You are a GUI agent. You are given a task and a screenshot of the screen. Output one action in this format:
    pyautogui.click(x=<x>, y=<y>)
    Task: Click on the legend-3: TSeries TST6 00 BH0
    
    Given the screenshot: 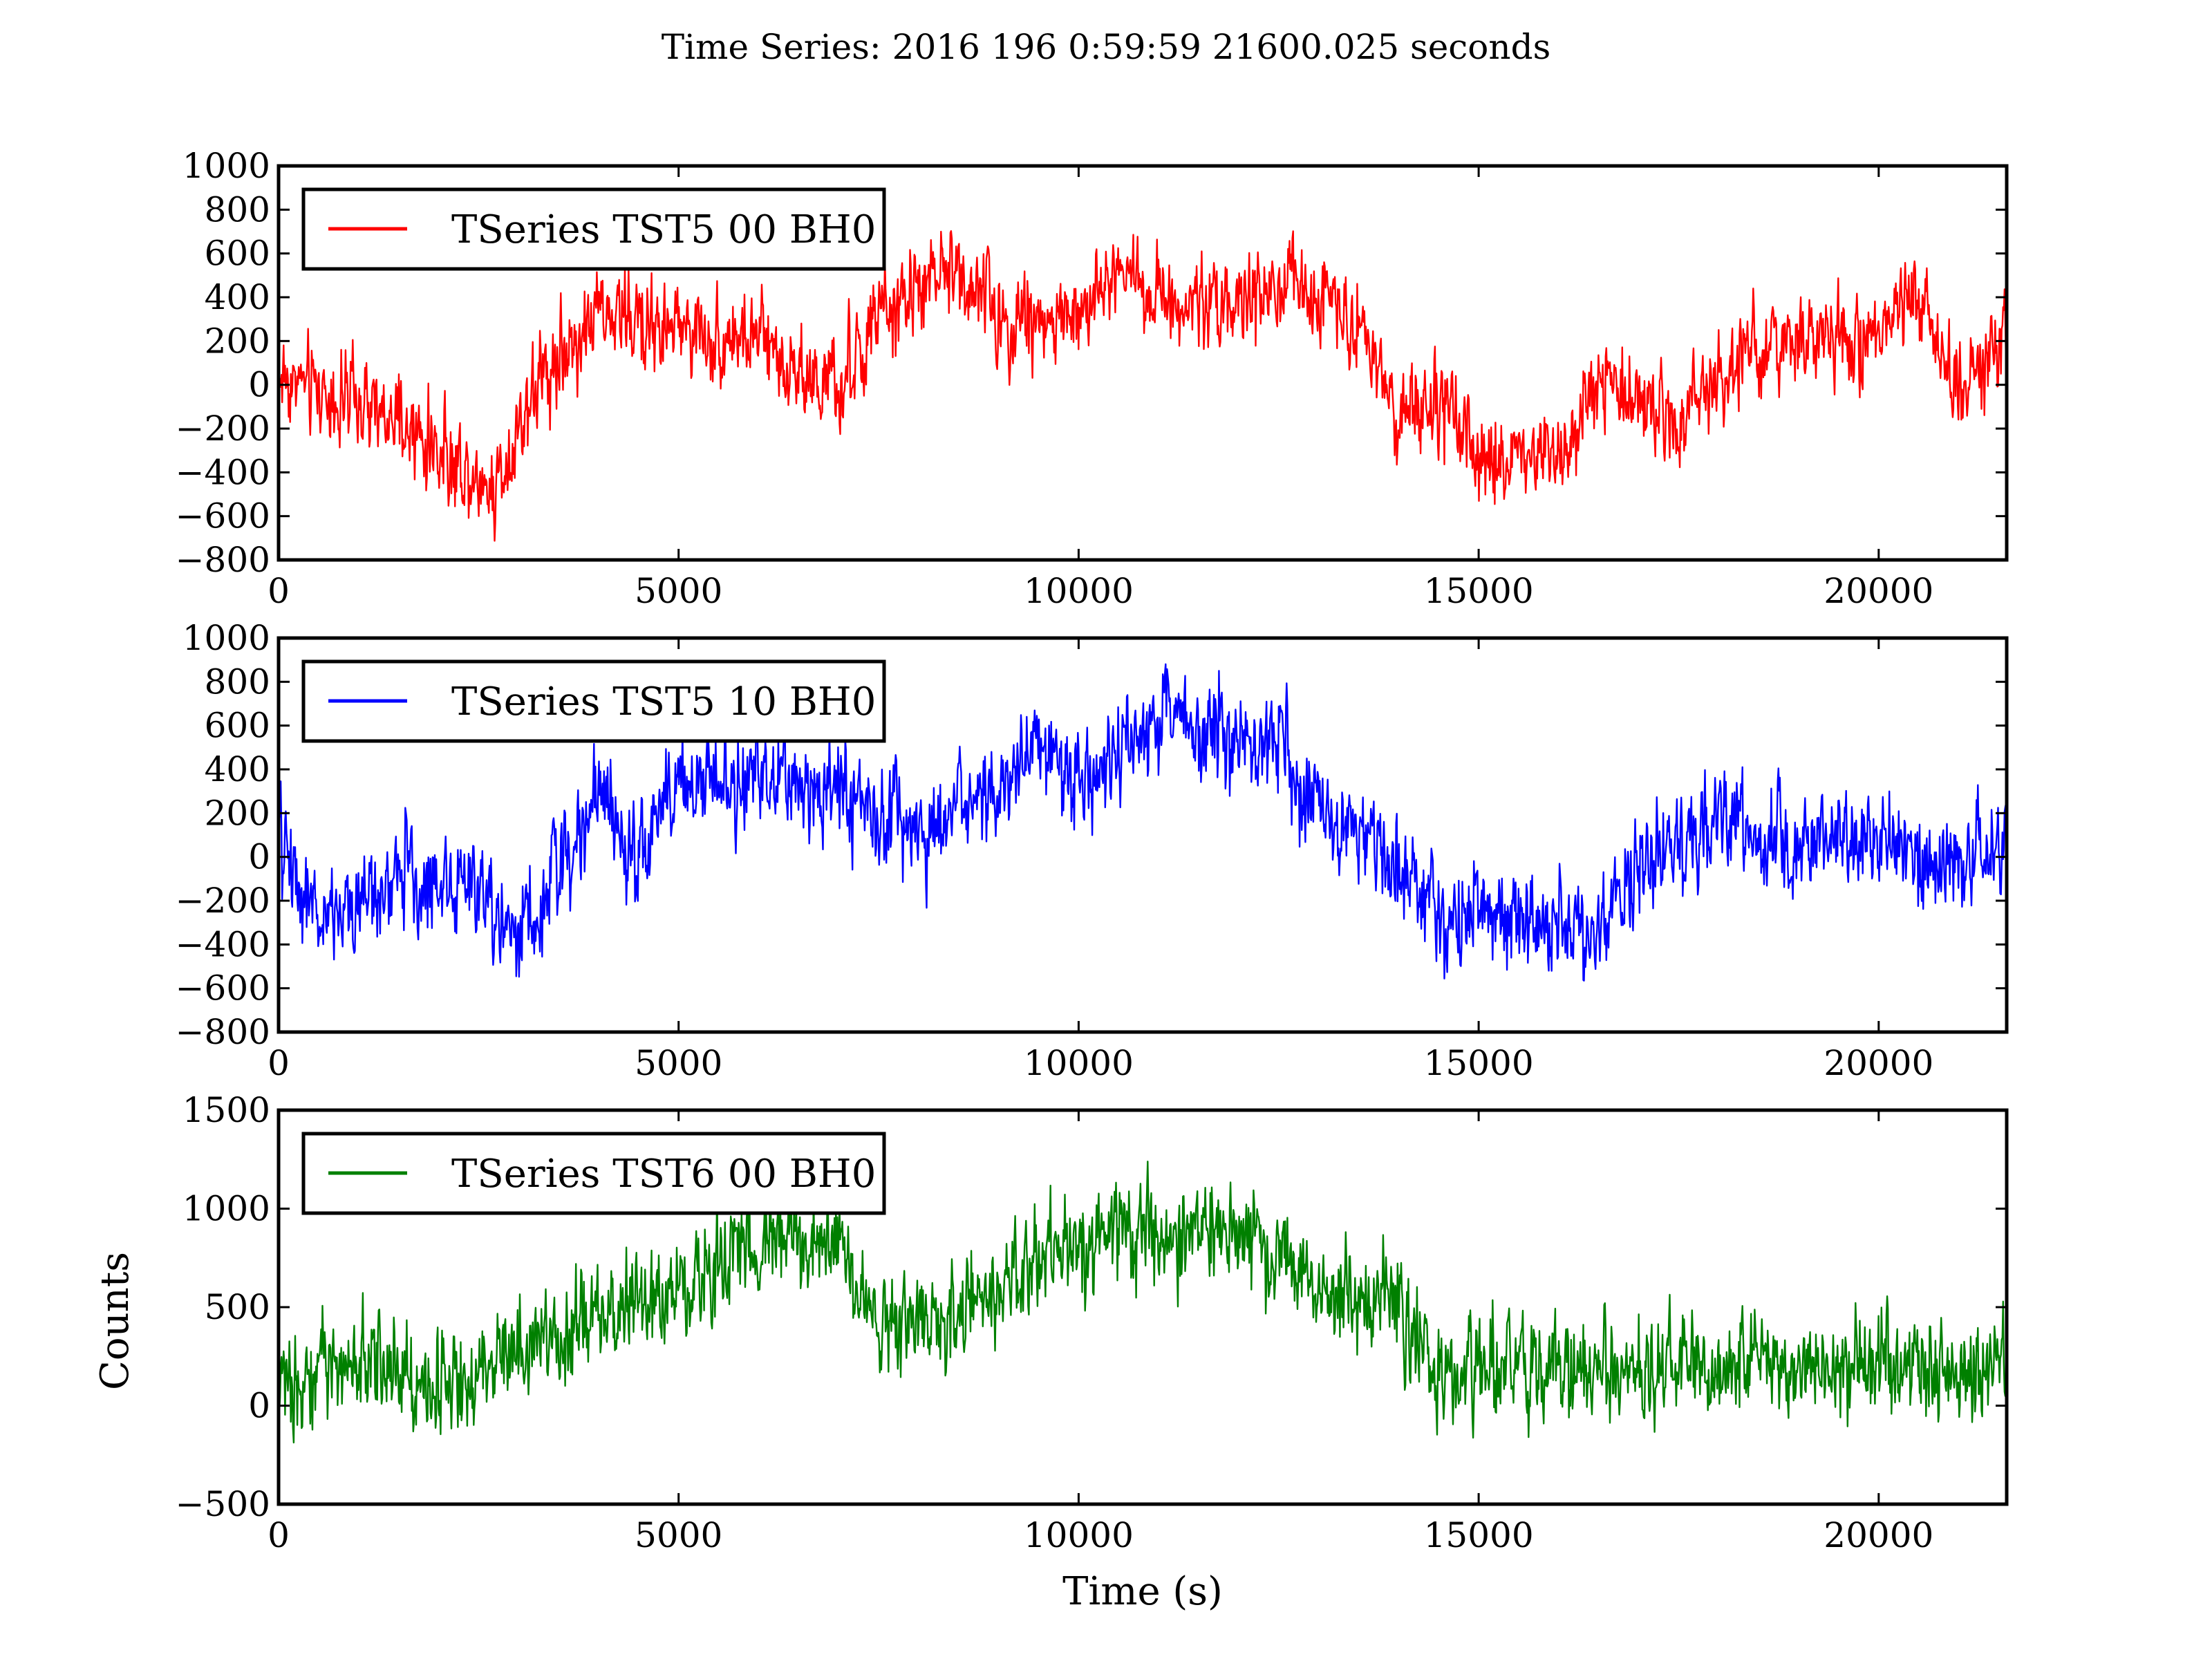 What is the action you would take?
    pyautogui.click(x=593, y=1173)
    